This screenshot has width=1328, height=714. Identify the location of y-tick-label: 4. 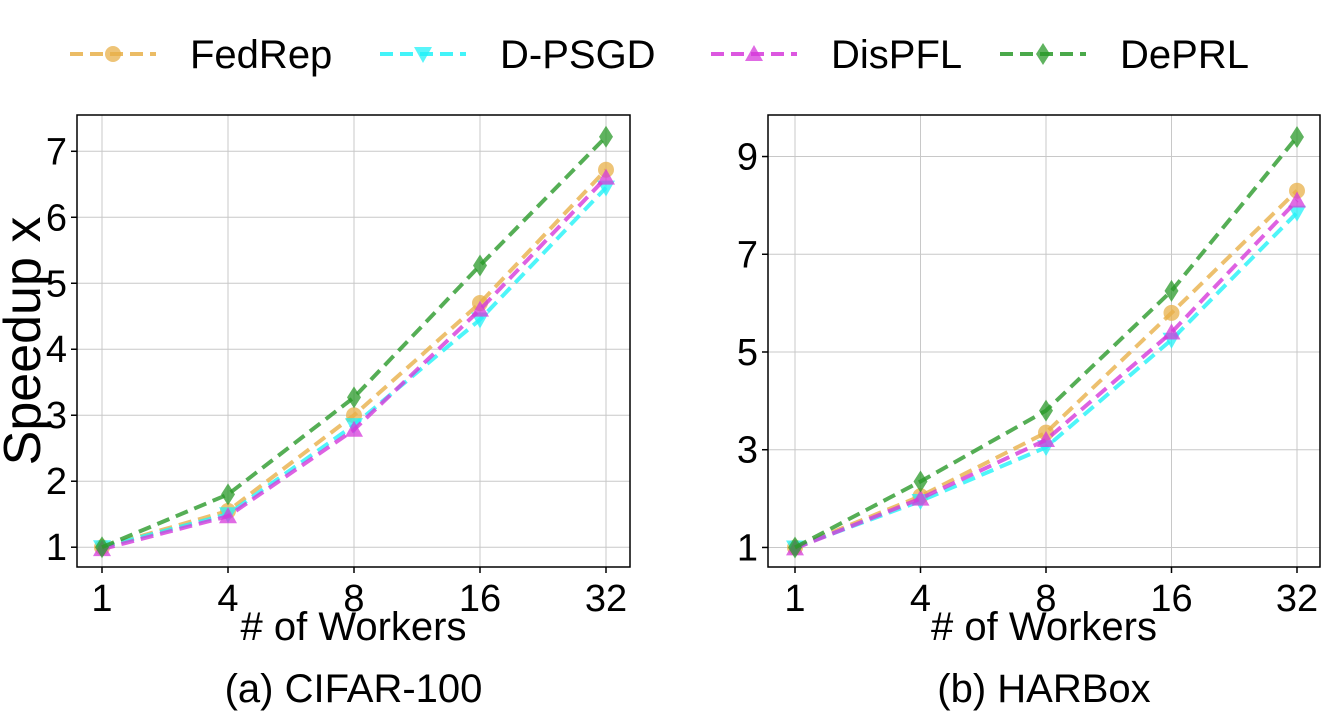
(56, 350).